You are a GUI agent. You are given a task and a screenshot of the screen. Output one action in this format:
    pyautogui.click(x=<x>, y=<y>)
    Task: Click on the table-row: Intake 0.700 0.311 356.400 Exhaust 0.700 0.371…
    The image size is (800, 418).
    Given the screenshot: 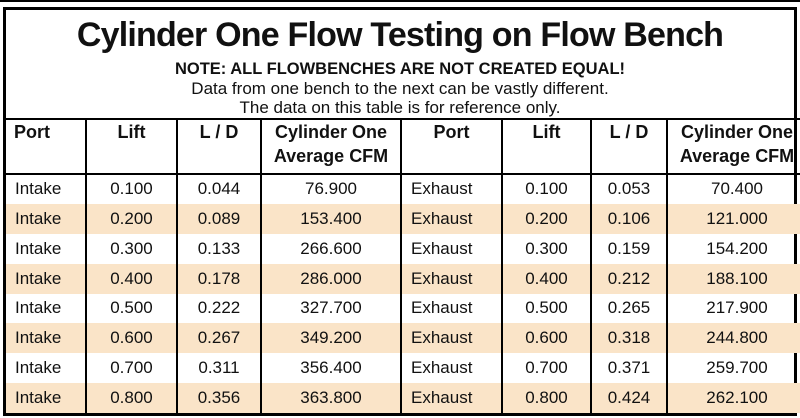 What is the action you would take?
    pyautogui.click(x=403, y=368)
    